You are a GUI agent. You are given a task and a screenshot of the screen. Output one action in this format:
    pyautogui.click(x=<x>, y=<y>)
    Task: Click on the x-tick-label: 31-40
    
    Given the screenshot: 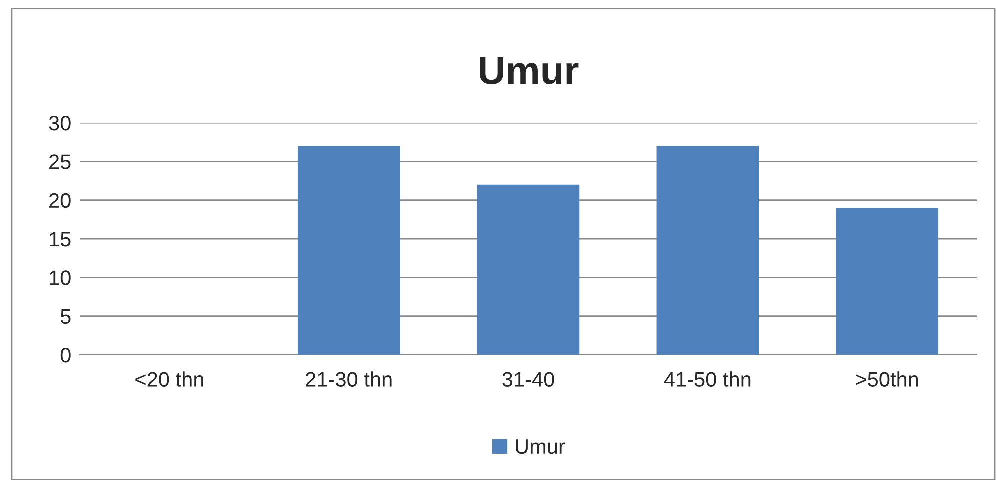 What is the action you would take?
    pyautogui.click(x=528, y=379)
    